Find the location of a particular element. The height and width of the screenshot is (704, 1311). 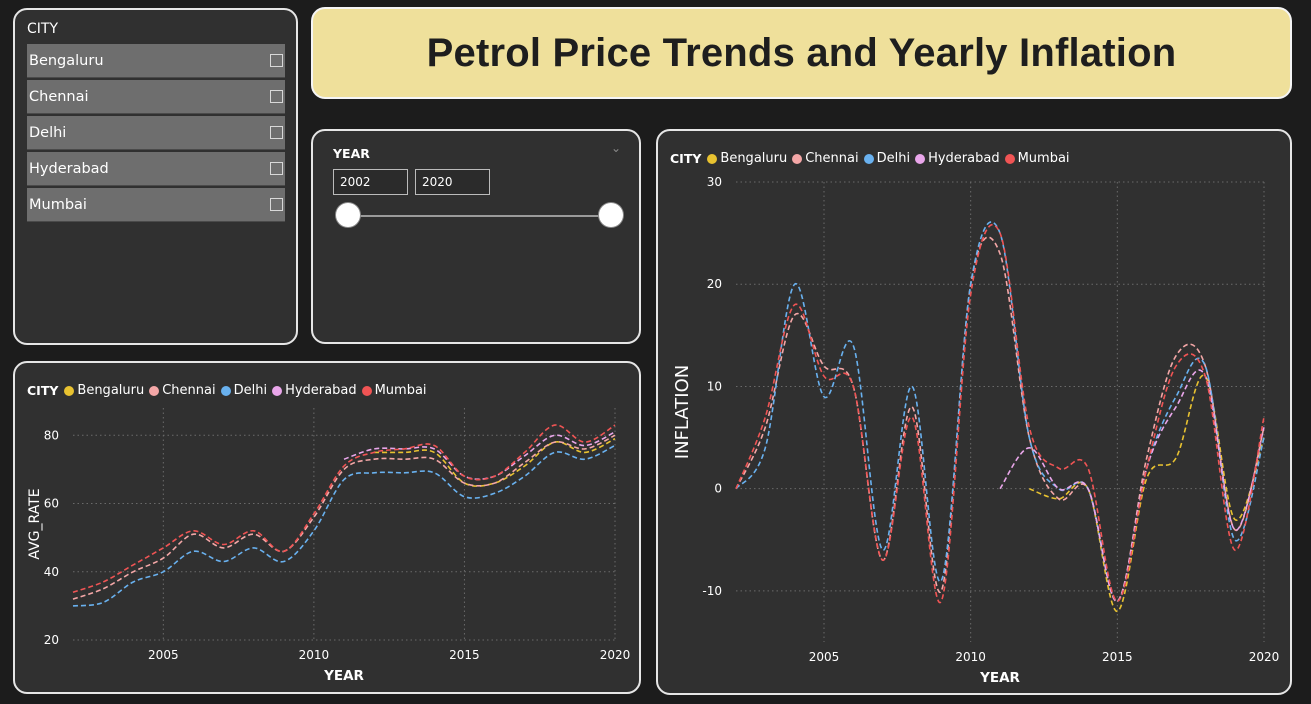

city-item-hyderabad: Hyderabad is located at coordinates (156, 169).